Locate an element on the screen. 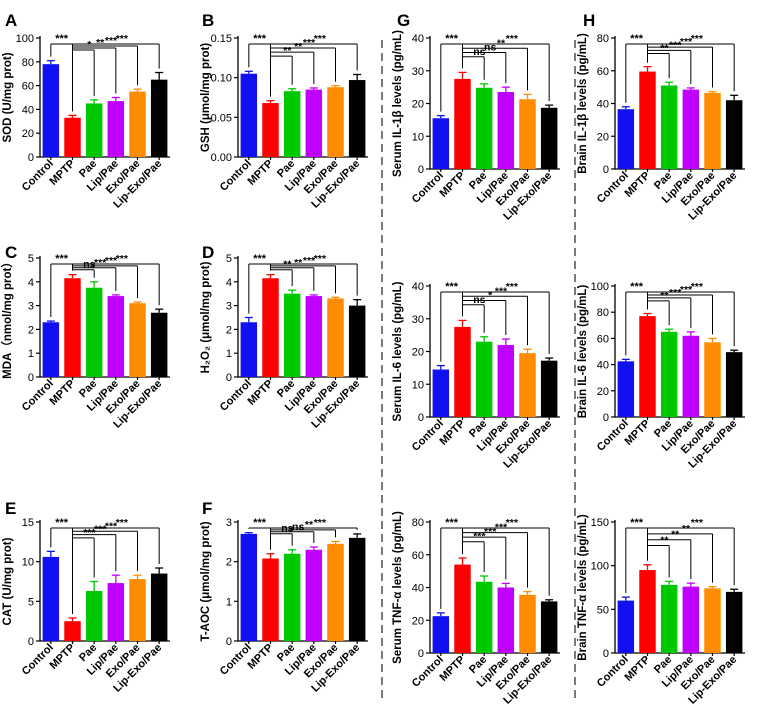 This screenshot has height=709, width=765. panel1-letter: B is located at coordinates (208, 20).